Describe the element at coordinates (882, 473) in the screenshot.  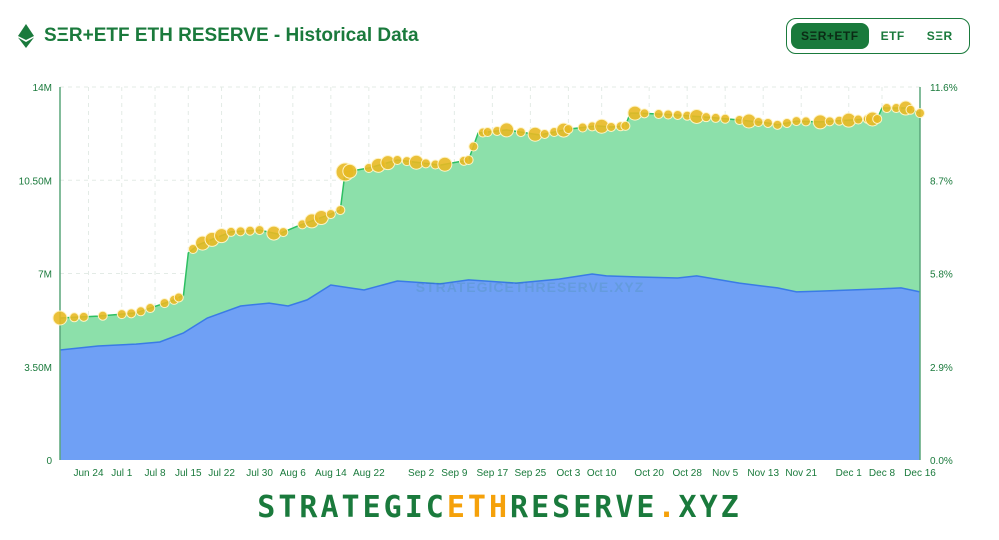
I see `x-tick-label: Dec 8` at that location.